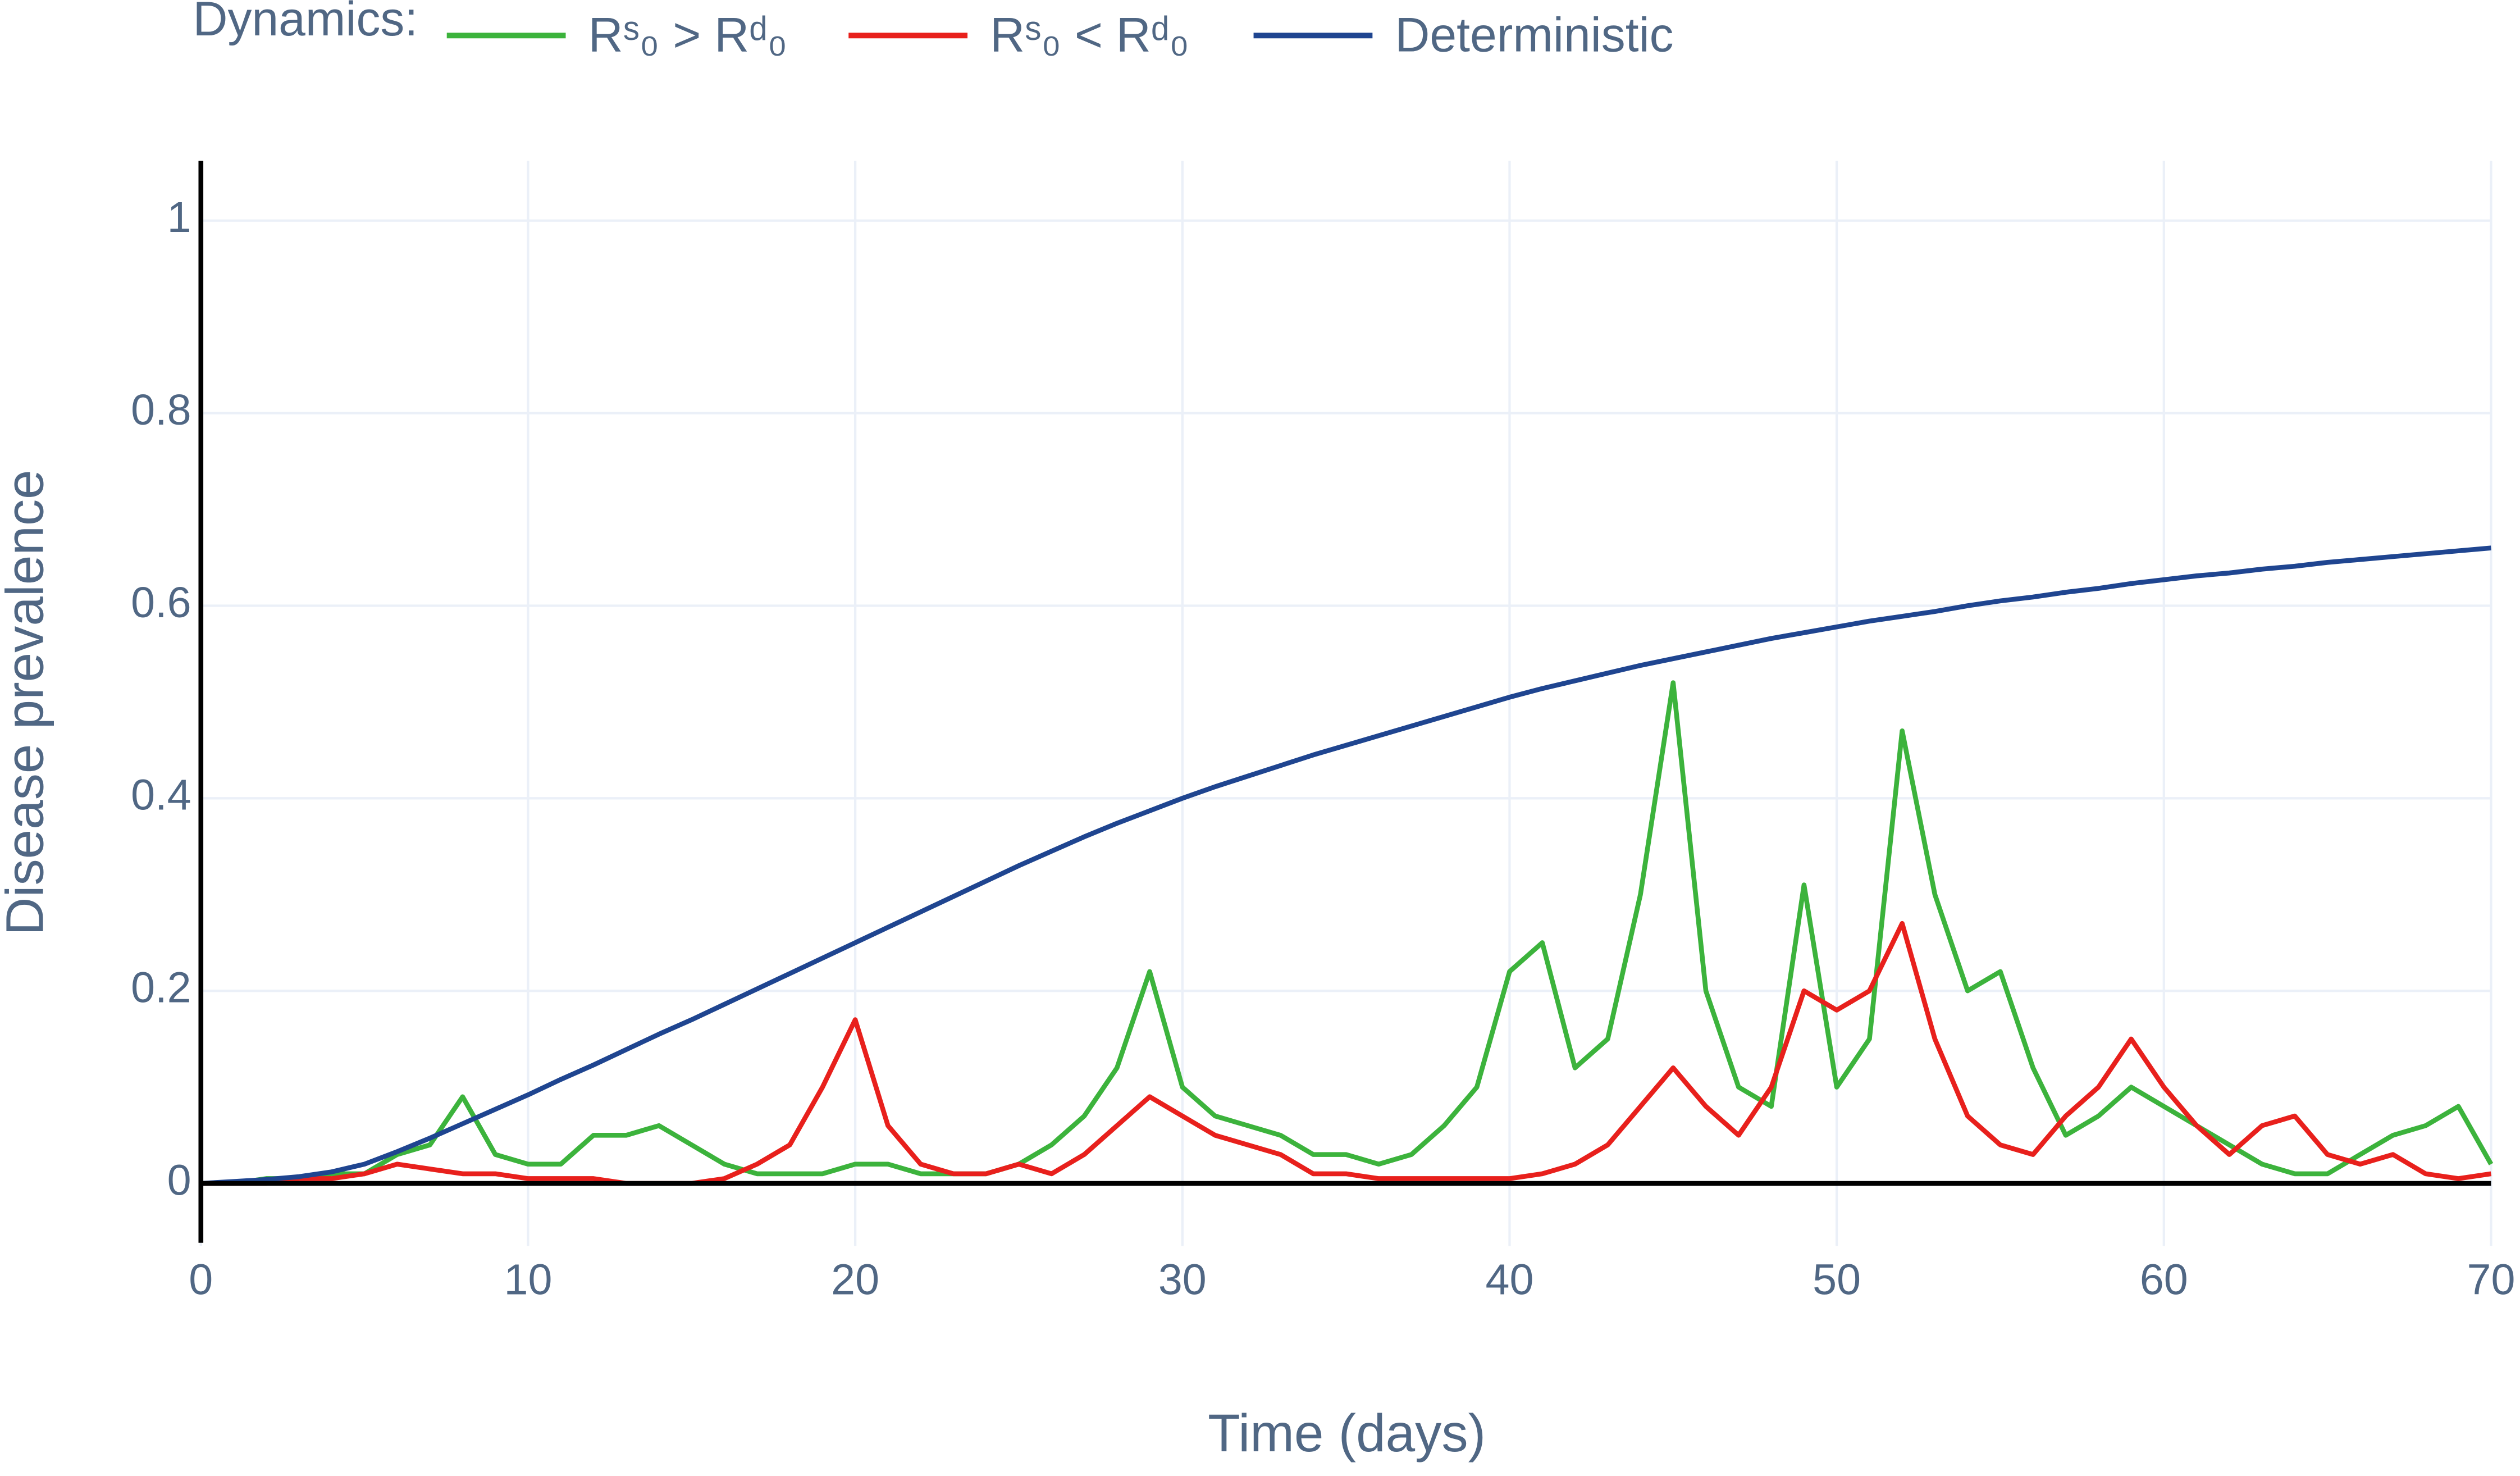  What do you see at coordinates (201, 1280) in the screenshot?
I see `x-tick-label: 0` at bounding box center [201, 1280].